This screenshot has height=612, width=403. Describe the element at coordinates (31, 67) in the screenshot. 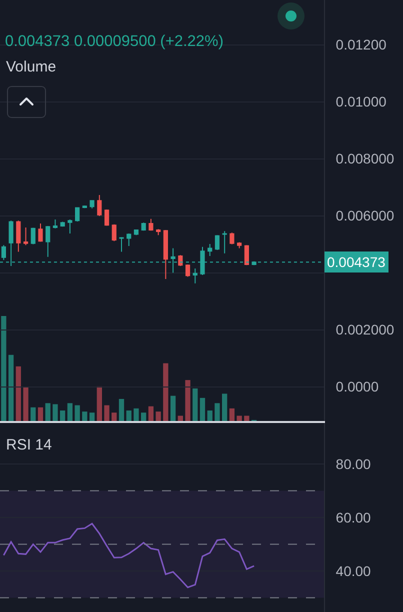

I see `chart-title: Volume` at that location.